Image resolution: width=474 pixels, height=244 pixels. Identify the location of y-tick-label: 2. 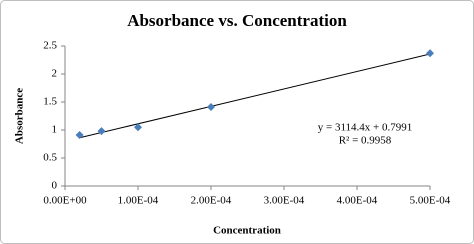
(55, 74).